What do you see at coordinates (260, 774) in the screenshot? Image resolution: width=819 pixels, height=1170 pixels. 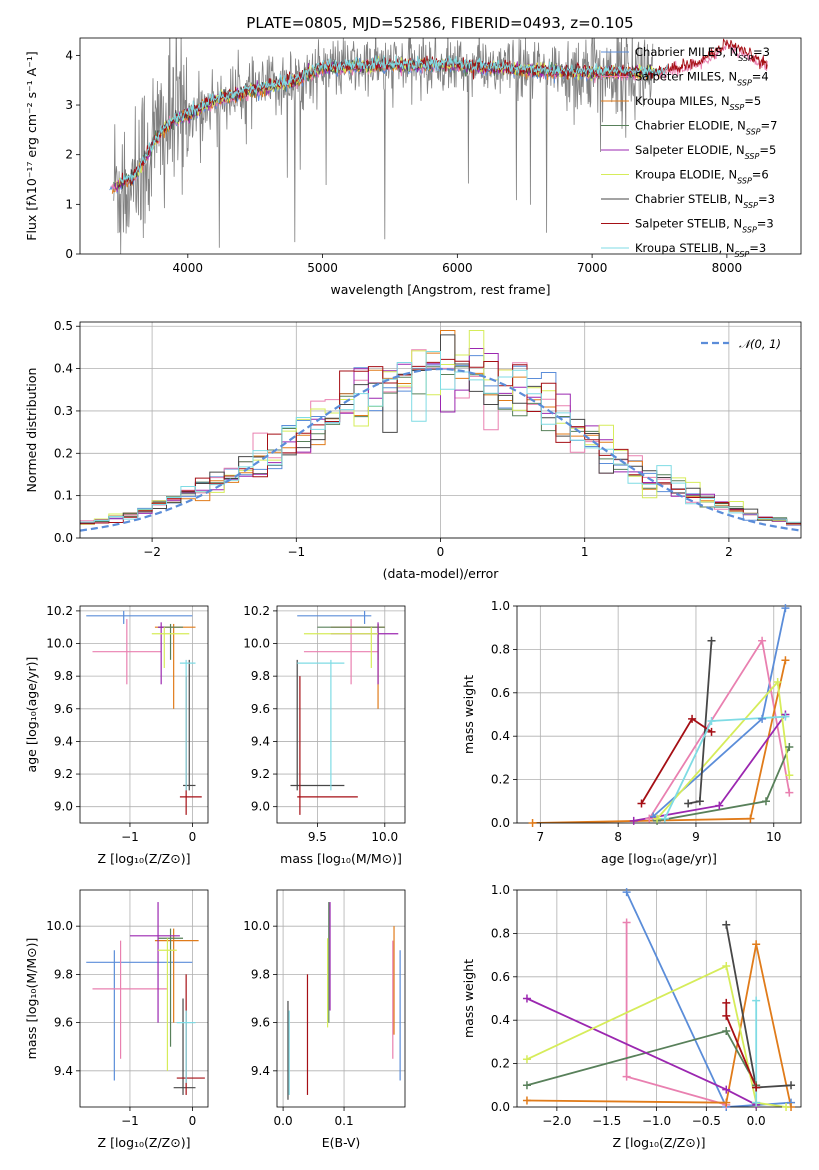 I see `y-tick-label: 9.2` at bounding box center [260, 774].